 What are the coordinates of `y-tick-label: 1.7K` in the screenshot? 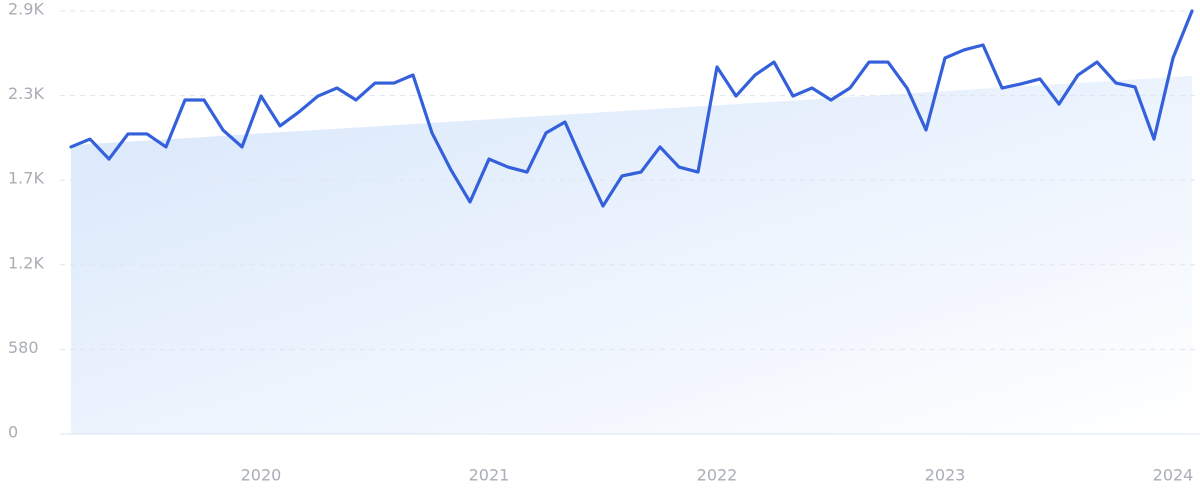 It's located at (26, 178).